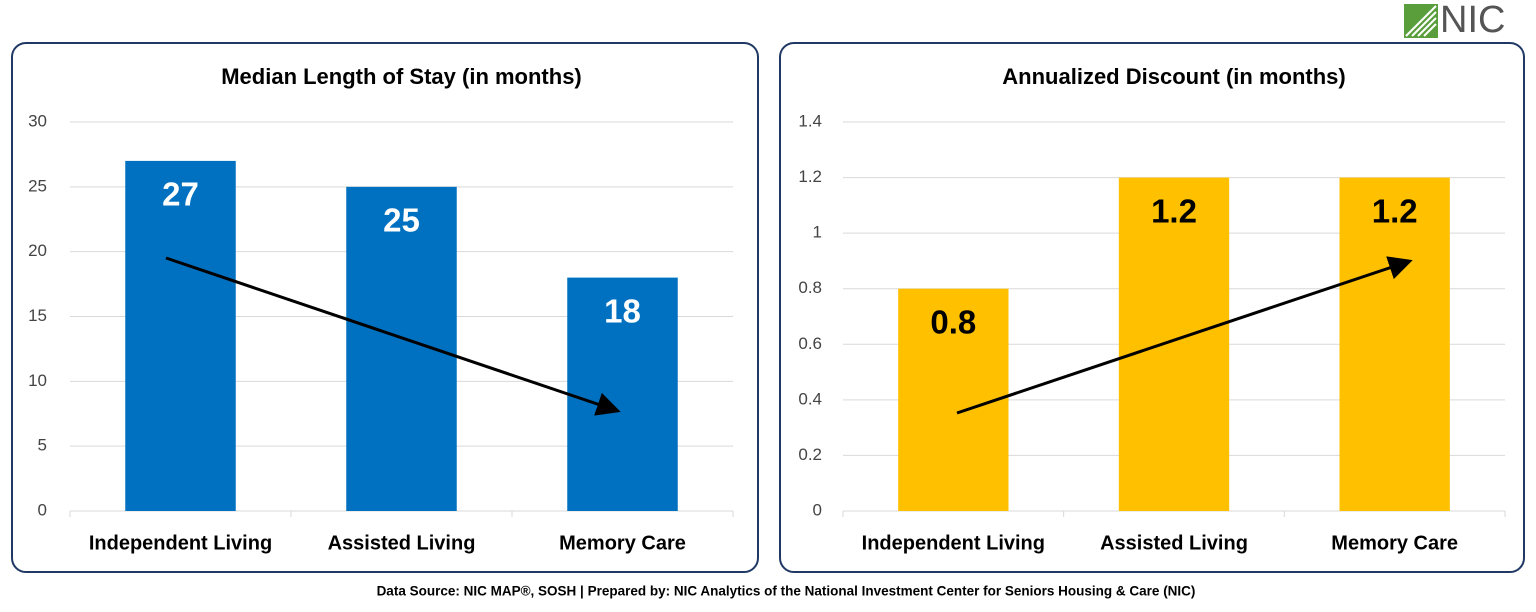 The height and width of the screenshot is (612, 1536). Describe the element at coordinates (180, 194) in the screenshot. I see `value-label: 27` at that location.